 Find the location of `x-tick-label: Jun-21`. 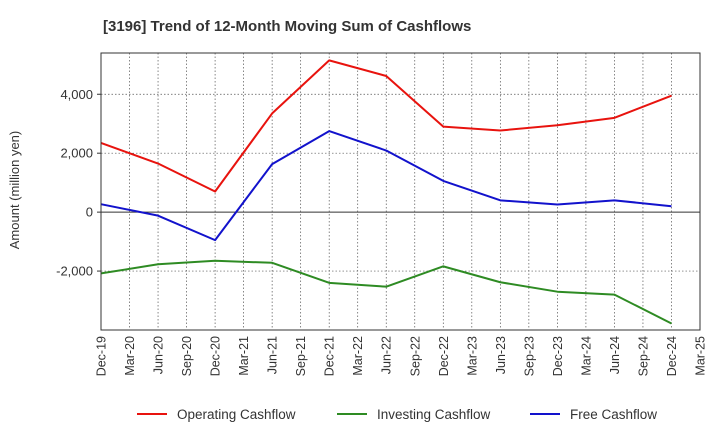

x-tick-label: Jun-21 is located at coordinates (273, 355).